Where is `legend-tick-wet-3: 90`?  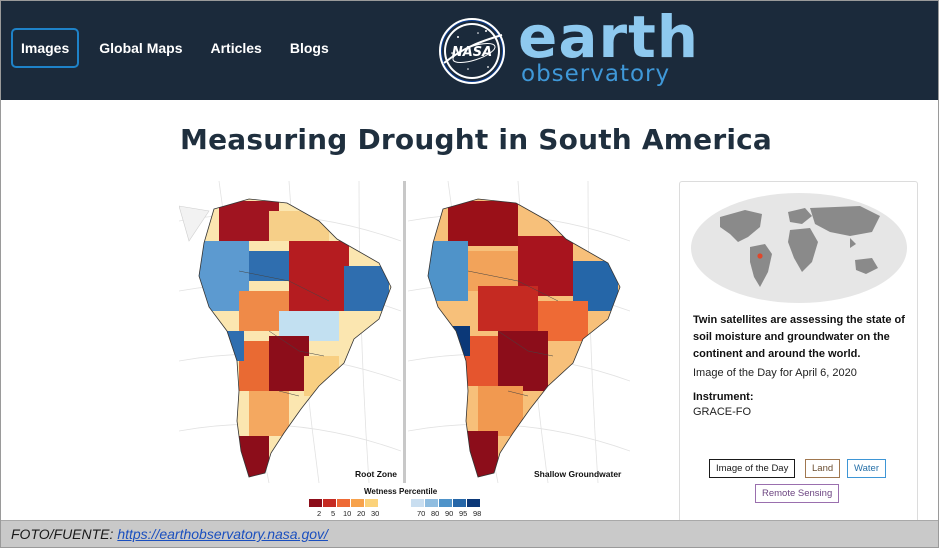
legend-tick-wet-3: 90 is located at coordinates (449, 513).